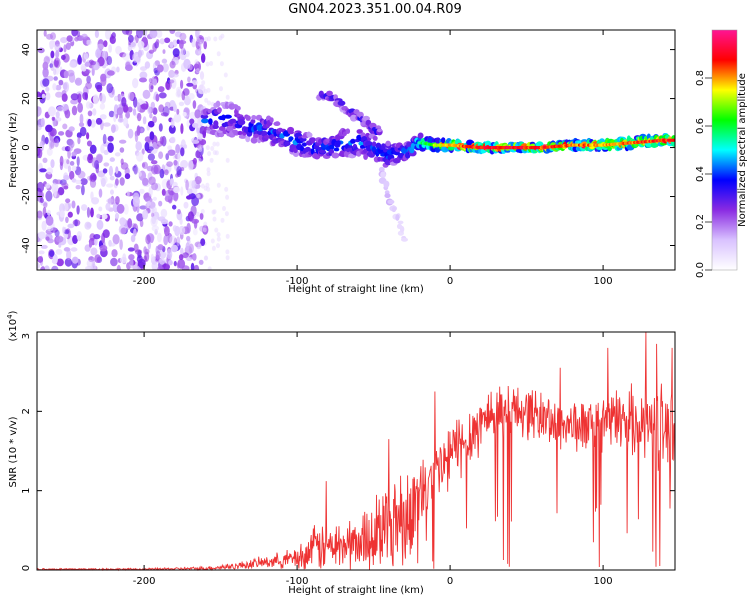  What do you see at coordinates (673, 140) in the screenshot?
I see `ridge-core` at bounding box center [673, 140].